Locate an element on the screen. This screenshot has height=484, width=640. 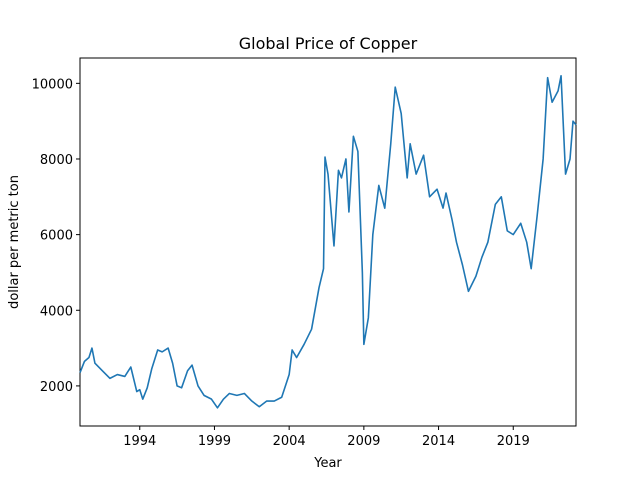
y-axis-label: dollar per metric ton is located at coordinates (14, 242).